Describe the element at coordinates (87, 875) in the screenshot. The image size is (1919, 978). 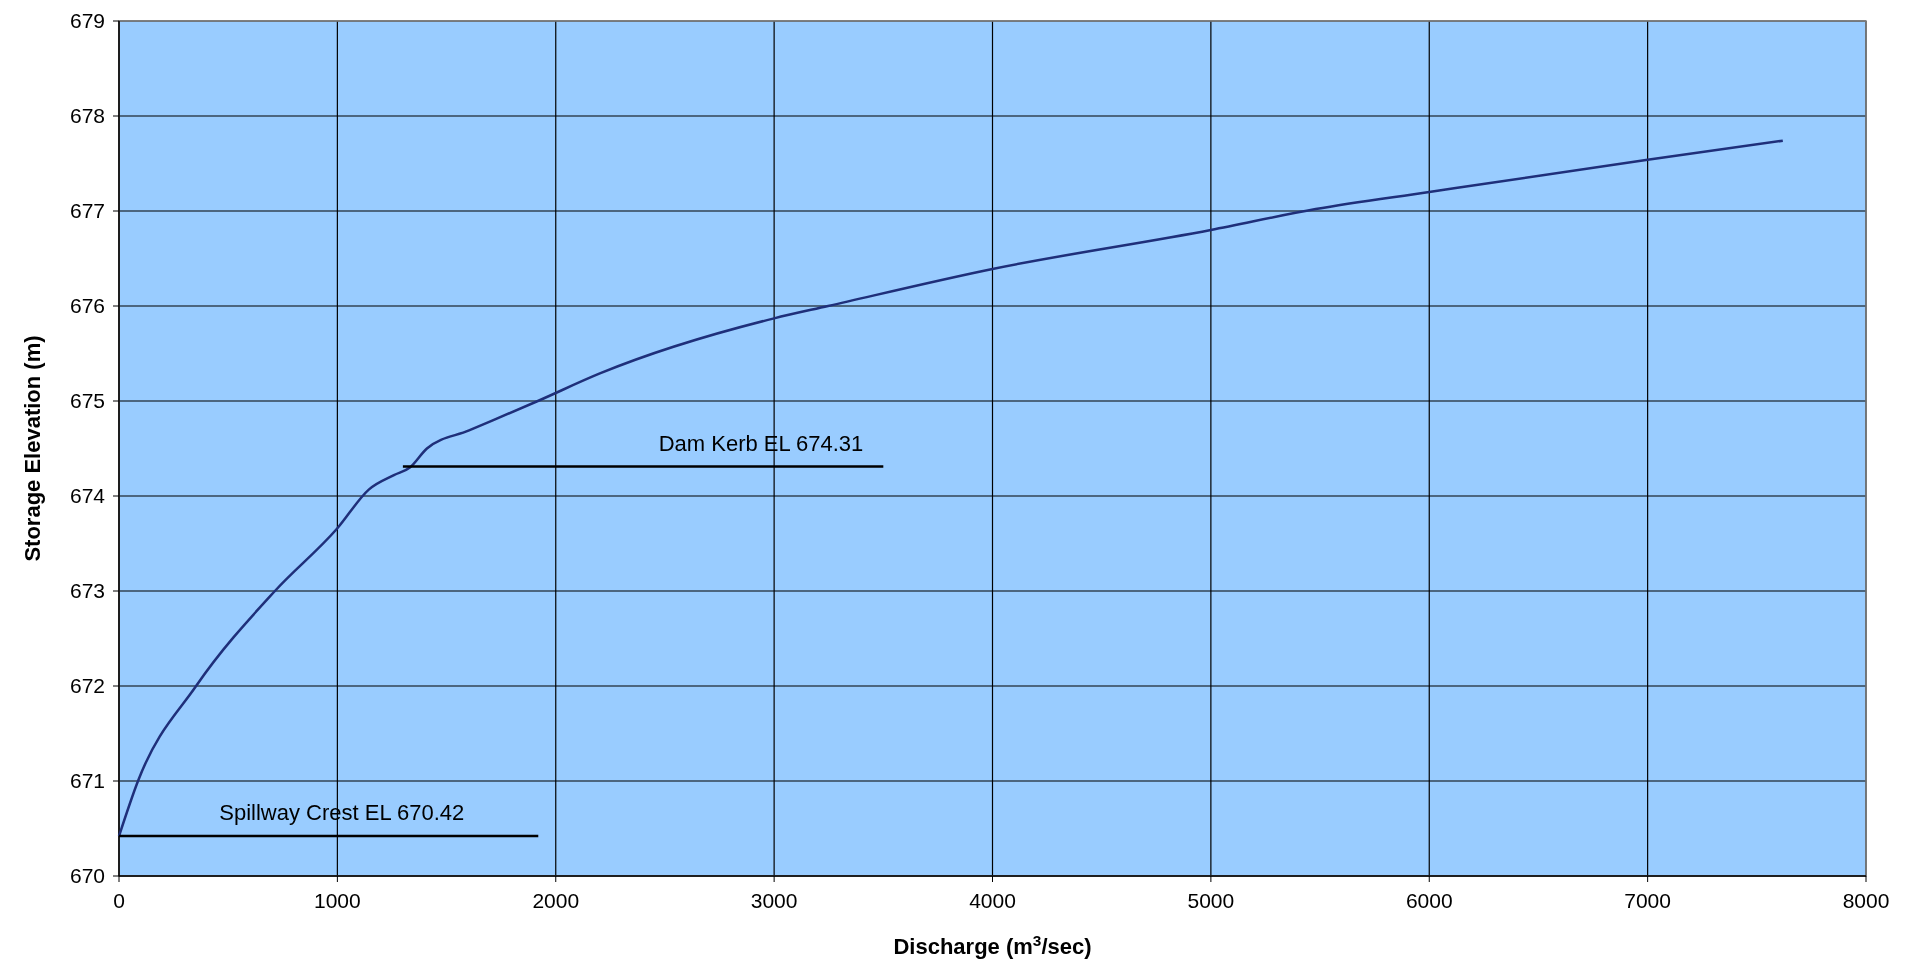
I see `y-tick-label: 670` at that location.